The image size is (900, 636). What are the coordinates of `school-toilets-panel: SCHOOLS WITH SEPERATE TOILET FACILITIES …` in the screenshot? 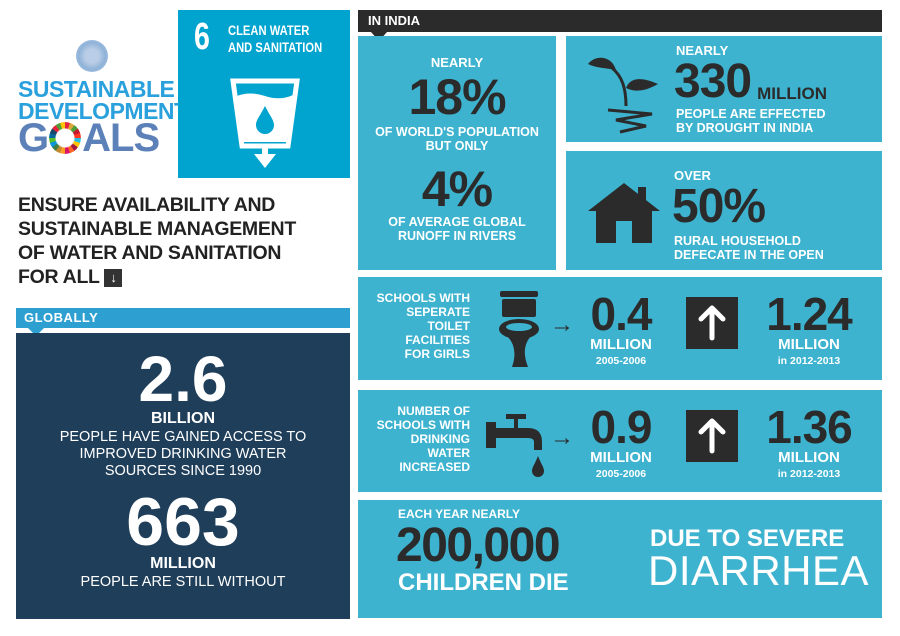 It's located at (620, 328).